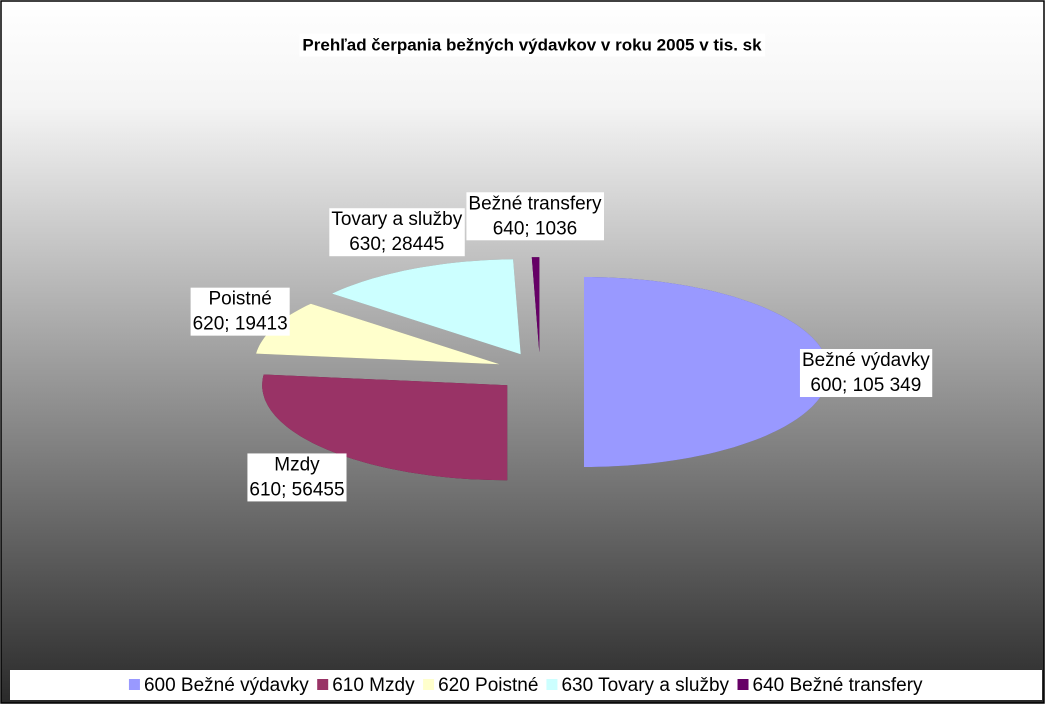 Image resolution: width=1045 pixels, height=709 pixels. I want to click on legend-box, so click(526, 685).